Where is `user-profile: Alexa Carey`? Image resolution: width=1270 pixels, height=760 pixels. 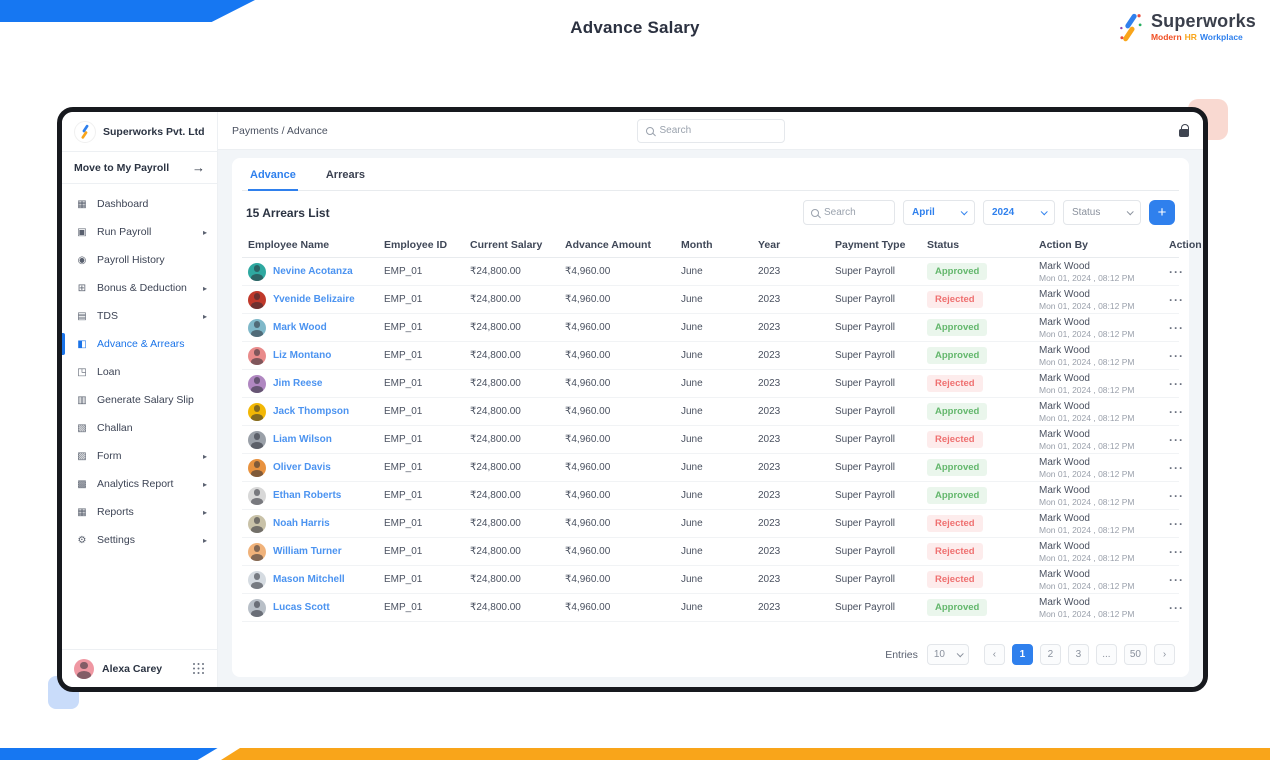
user-profile: Alexa Carey is located at coordinates (139, 668).